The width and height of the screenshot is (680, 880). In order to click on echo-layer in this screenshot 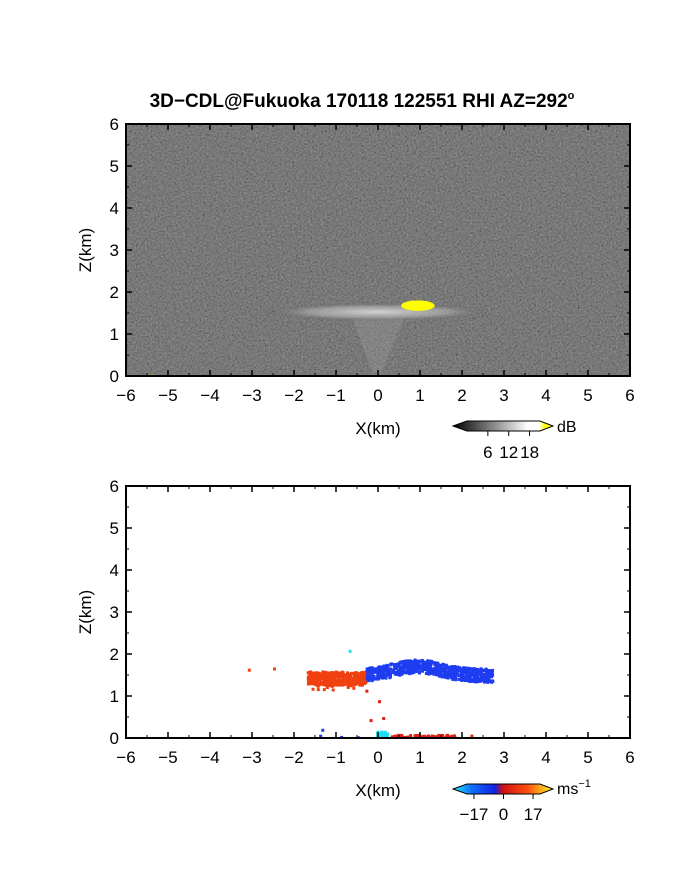, I will do `click(378, 312)`.